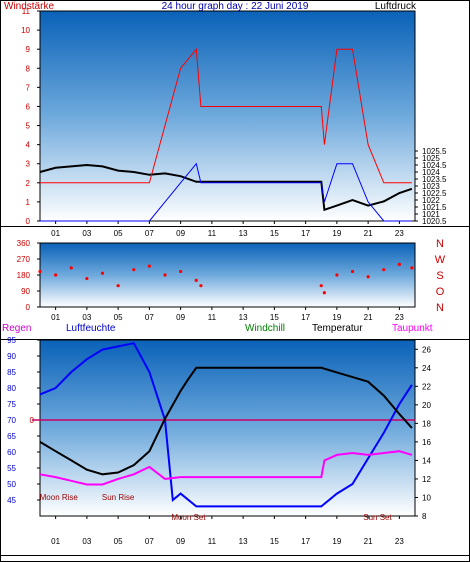 The height and width of the screenshot is (562, 470). What do you see at coordinates (25, 30) in the screenshot?
I see `left-tick-label: 10` at bounding box center [25, 30].